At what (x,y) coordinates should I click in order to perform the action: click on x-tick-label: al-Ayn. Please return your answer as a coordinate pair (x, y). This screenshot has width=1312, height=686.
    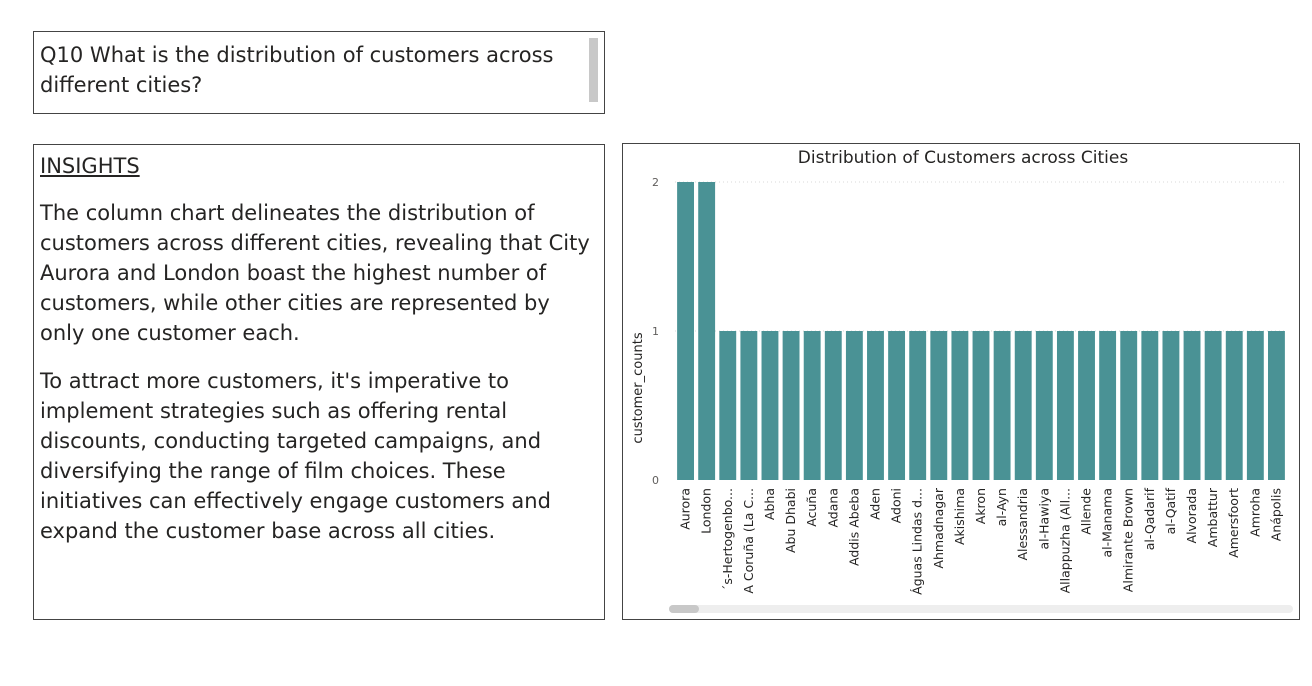
    Looking at the image, I should click on (1001, 507).